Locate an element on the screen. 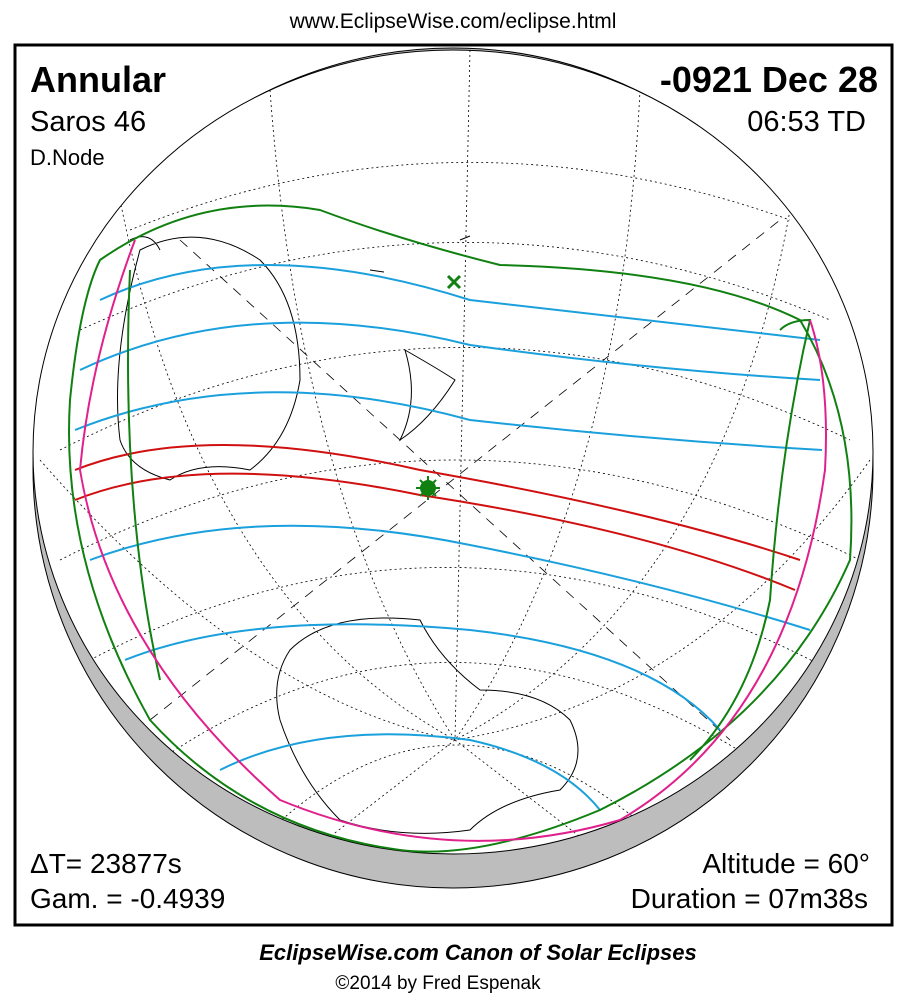 Image resolution: width=908 pixels, height=1004 pixels. footer-title: EclipseWise.com Canon of Solar Eclipses is located at coordinates (478, 952).